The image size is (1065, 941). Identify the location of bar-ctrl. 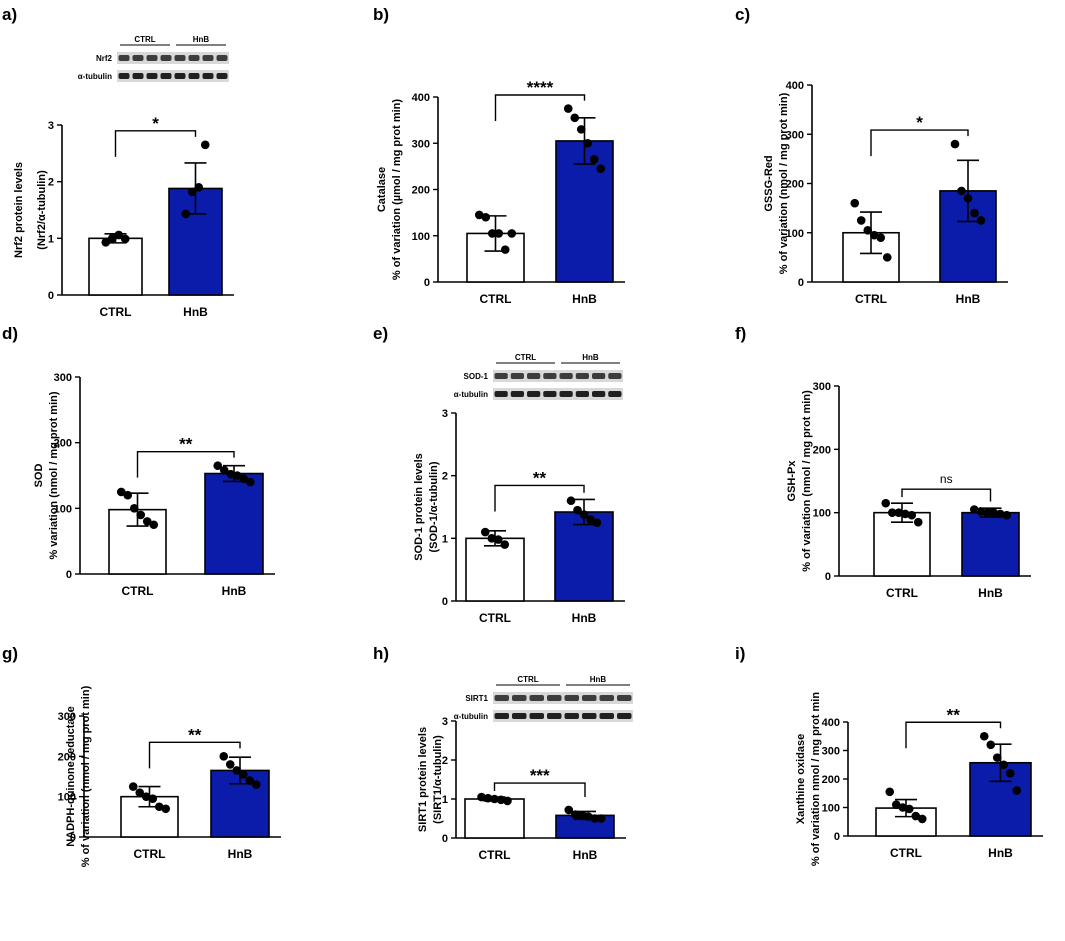
(494, 818).